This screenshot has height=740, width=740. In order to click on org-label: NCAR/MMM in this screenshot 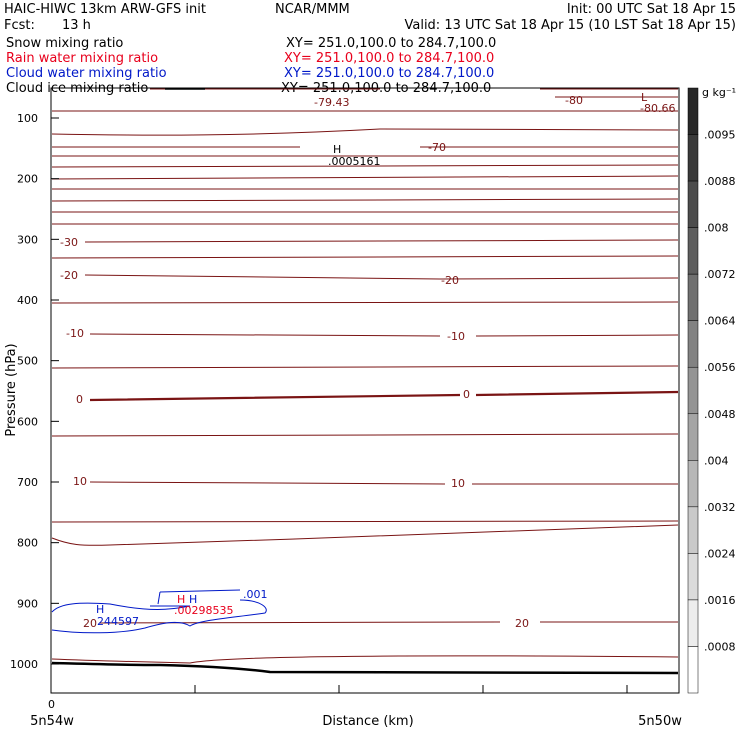, I will do `click(312, 9)`.